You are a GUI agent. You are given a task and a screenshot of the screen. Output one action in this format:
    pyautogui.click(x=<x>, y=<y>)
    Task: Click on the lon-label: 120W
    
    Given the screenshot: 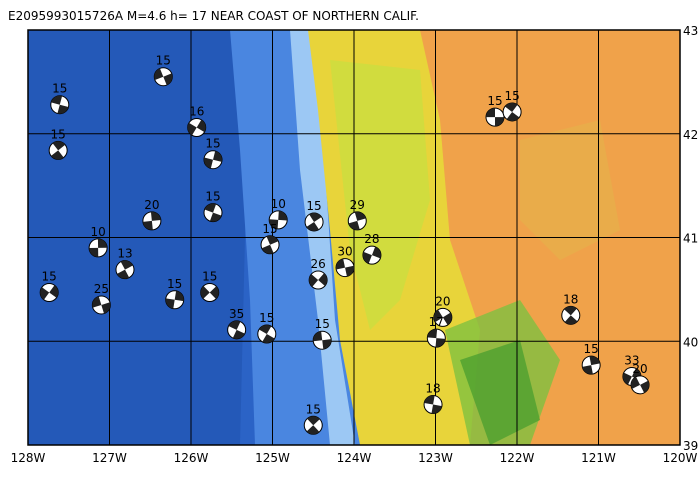 What is the action you would take?
    pyautogui.click(x=680, y=458)
    